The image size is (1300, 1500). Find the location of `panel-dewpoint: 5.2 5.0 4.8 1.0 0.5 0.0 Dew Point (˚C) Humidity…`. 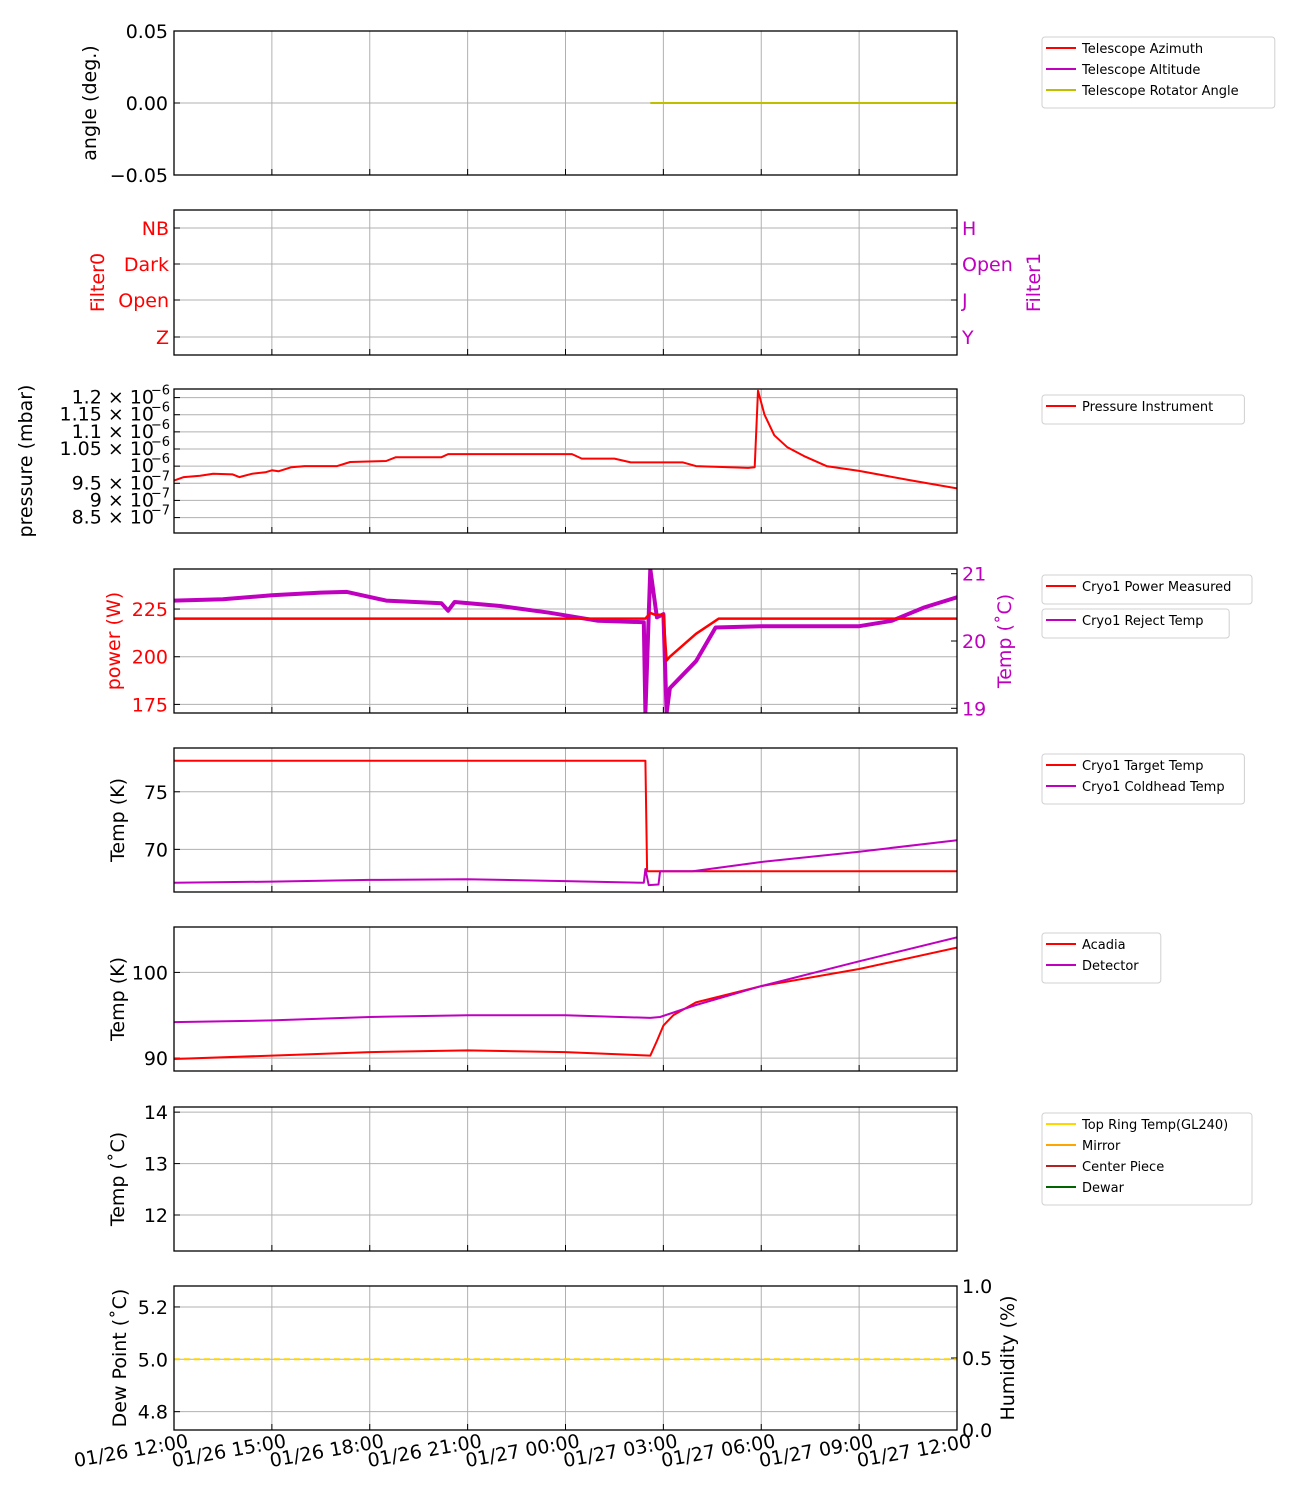

panel-dewpoint: 5.2 5.0 4.8 1.0 0.5 0.0 Dew Point (˚C) Humidity… is located at coordinates (564, 1359).